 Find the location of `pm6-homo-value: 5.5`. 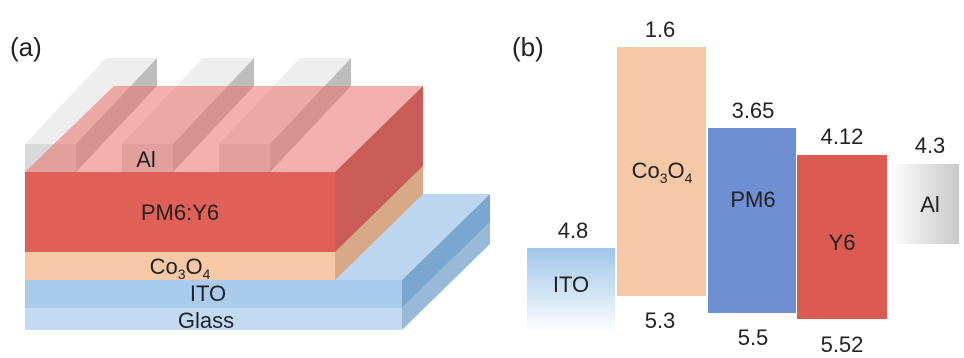

pm6-homo-value: 5.5 is located at coordinates (753, 337).